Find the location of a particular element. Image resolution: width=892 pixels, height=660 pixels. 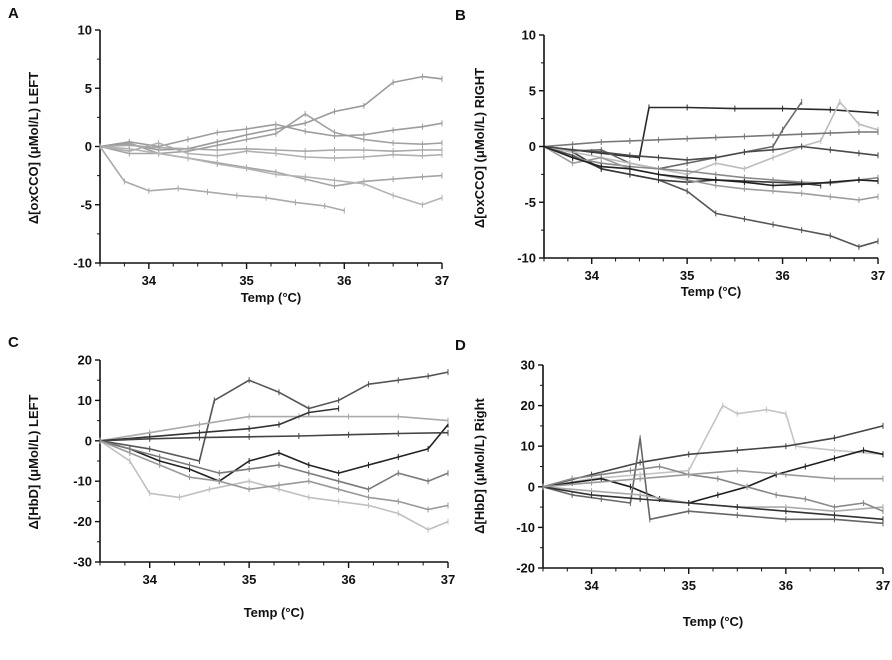

panel-c-y-tick-label: 20 is located at coordinates (85, 360).